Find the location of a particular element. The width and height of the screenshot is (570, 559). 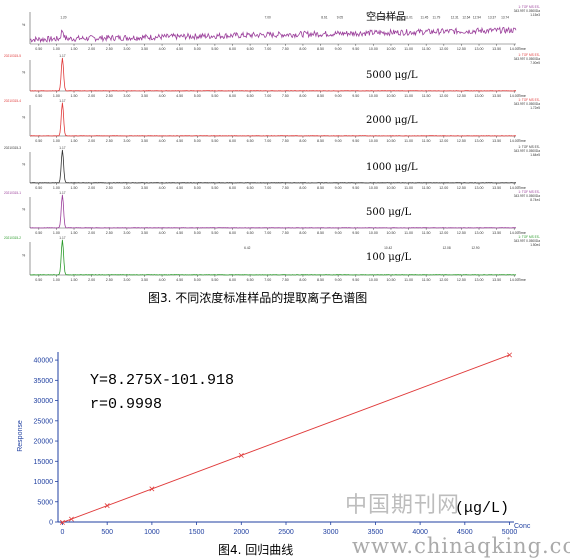

peak-rt-label: 10.72 is located at coordinates (399, 18).